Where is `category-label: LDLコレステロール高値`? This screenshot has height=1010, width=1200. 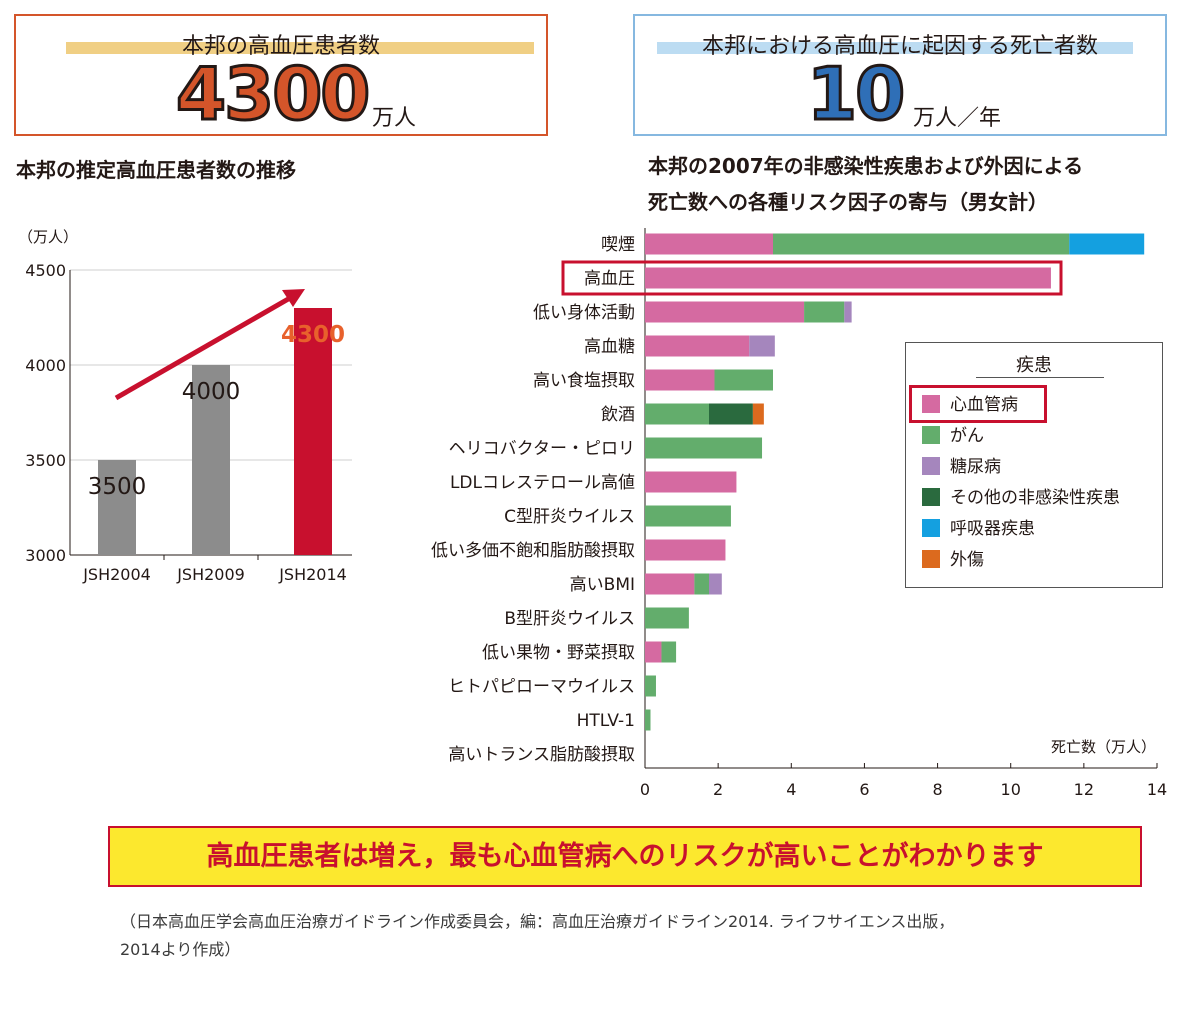
category-label: LDLコレステロール高値 is located at coordinates (542, 483).